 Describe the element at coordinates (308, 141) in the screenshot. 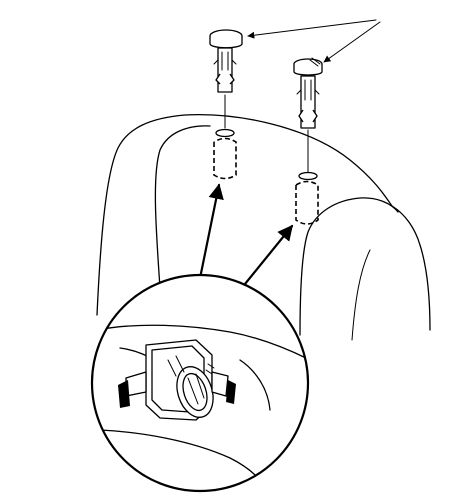

I see `headrest-guide-right` at that location.